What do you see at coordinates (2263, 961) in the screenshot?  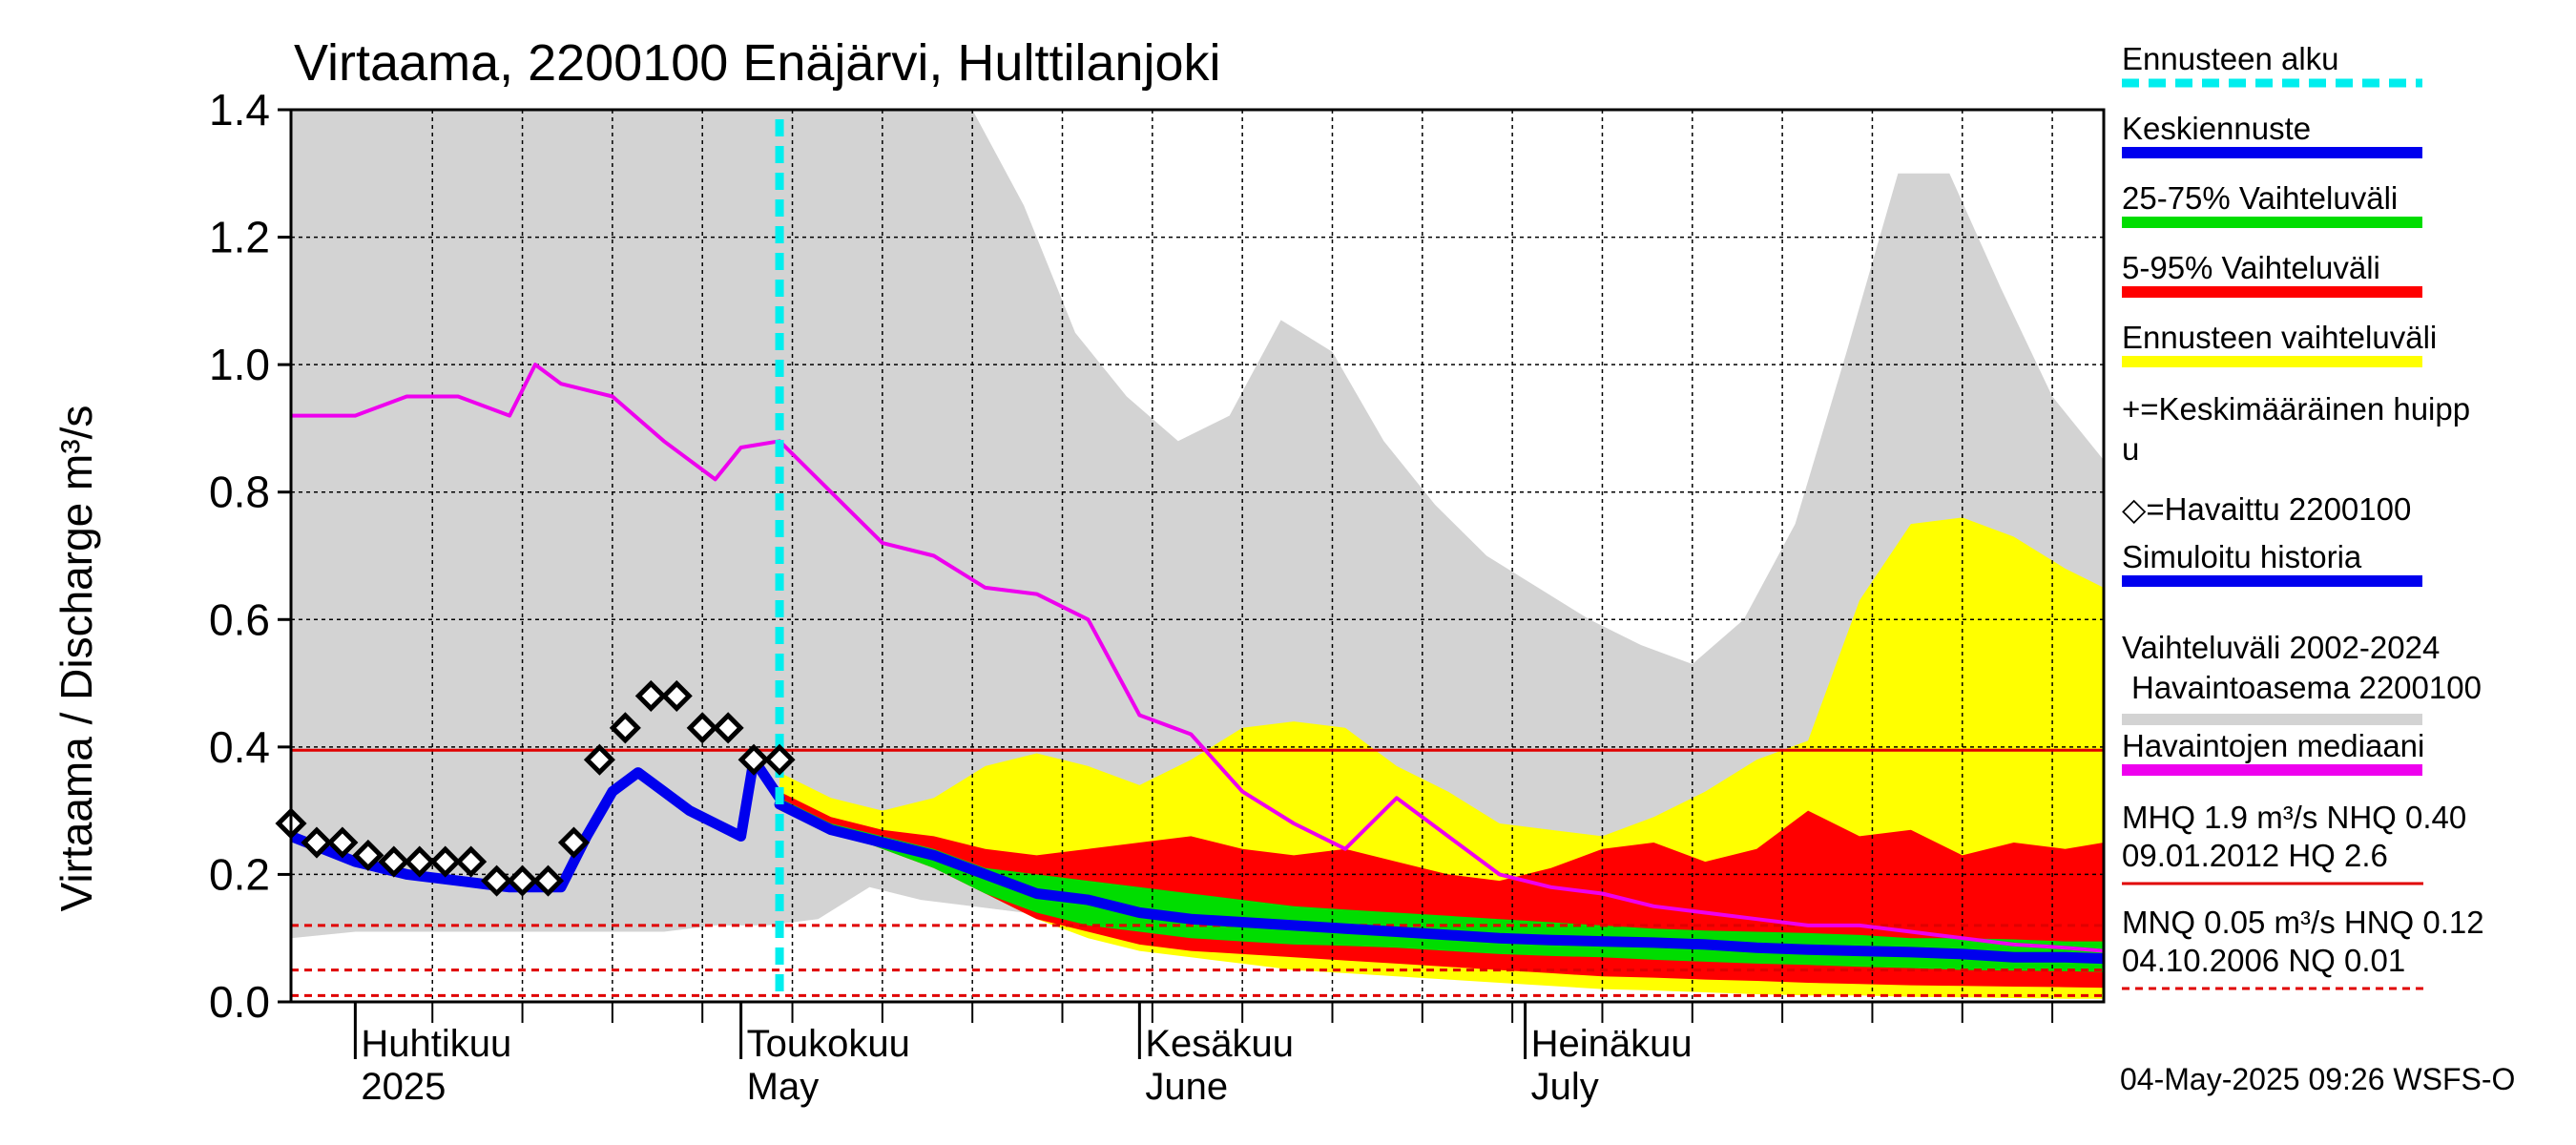 I see `stats-nq-line: 04.10.2006 NQ 0.01` at bounding box center [2263, 961].